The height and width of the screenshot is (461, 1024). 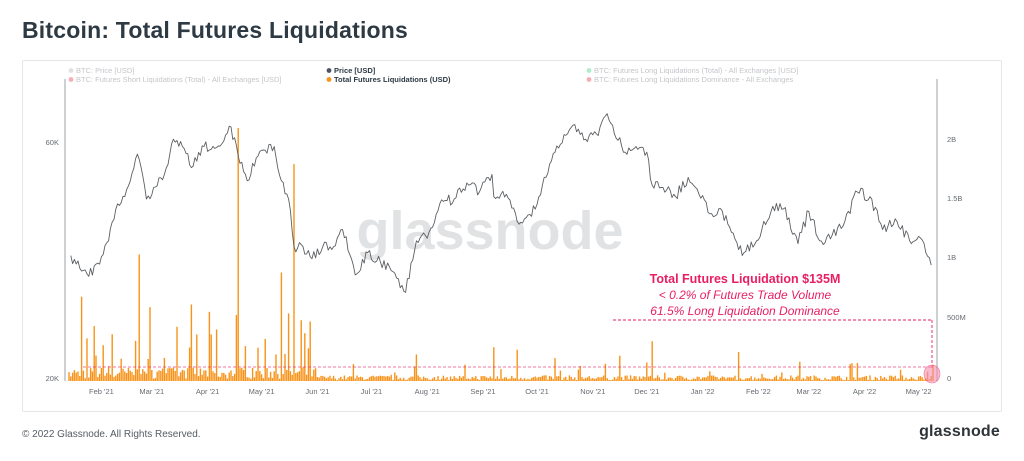 What do you see at coordinates (151, 391) in the screenshot?
I see `x-tick-1: Mar '21` at bounding box center [151, 391].